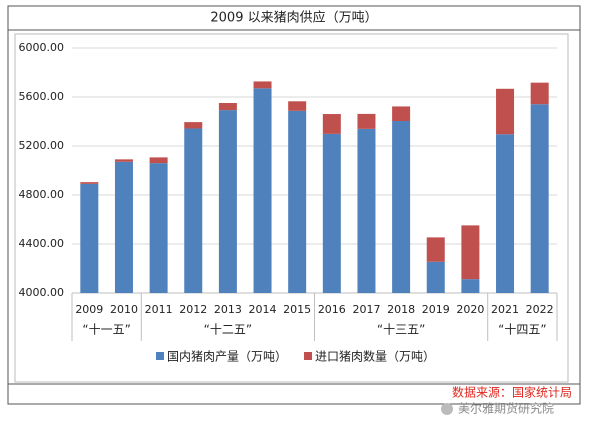 This screenshot has width=592, height=434. Describe the element at coordinates (106, 330) in the screenshot. I see `group-label: “十一五”` at that location.